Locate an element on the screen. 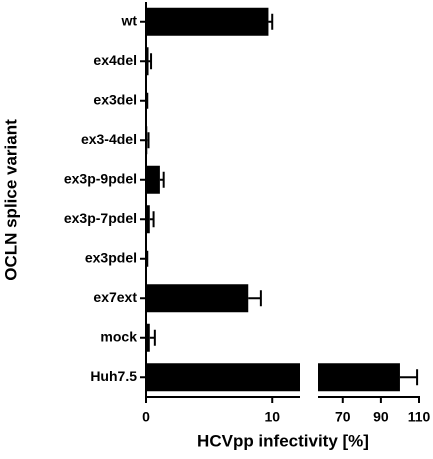 Image resolution: width=433 pixels, height=459 pixels. y-tick-label: ex3pdel is located at coordinates (111, 257).